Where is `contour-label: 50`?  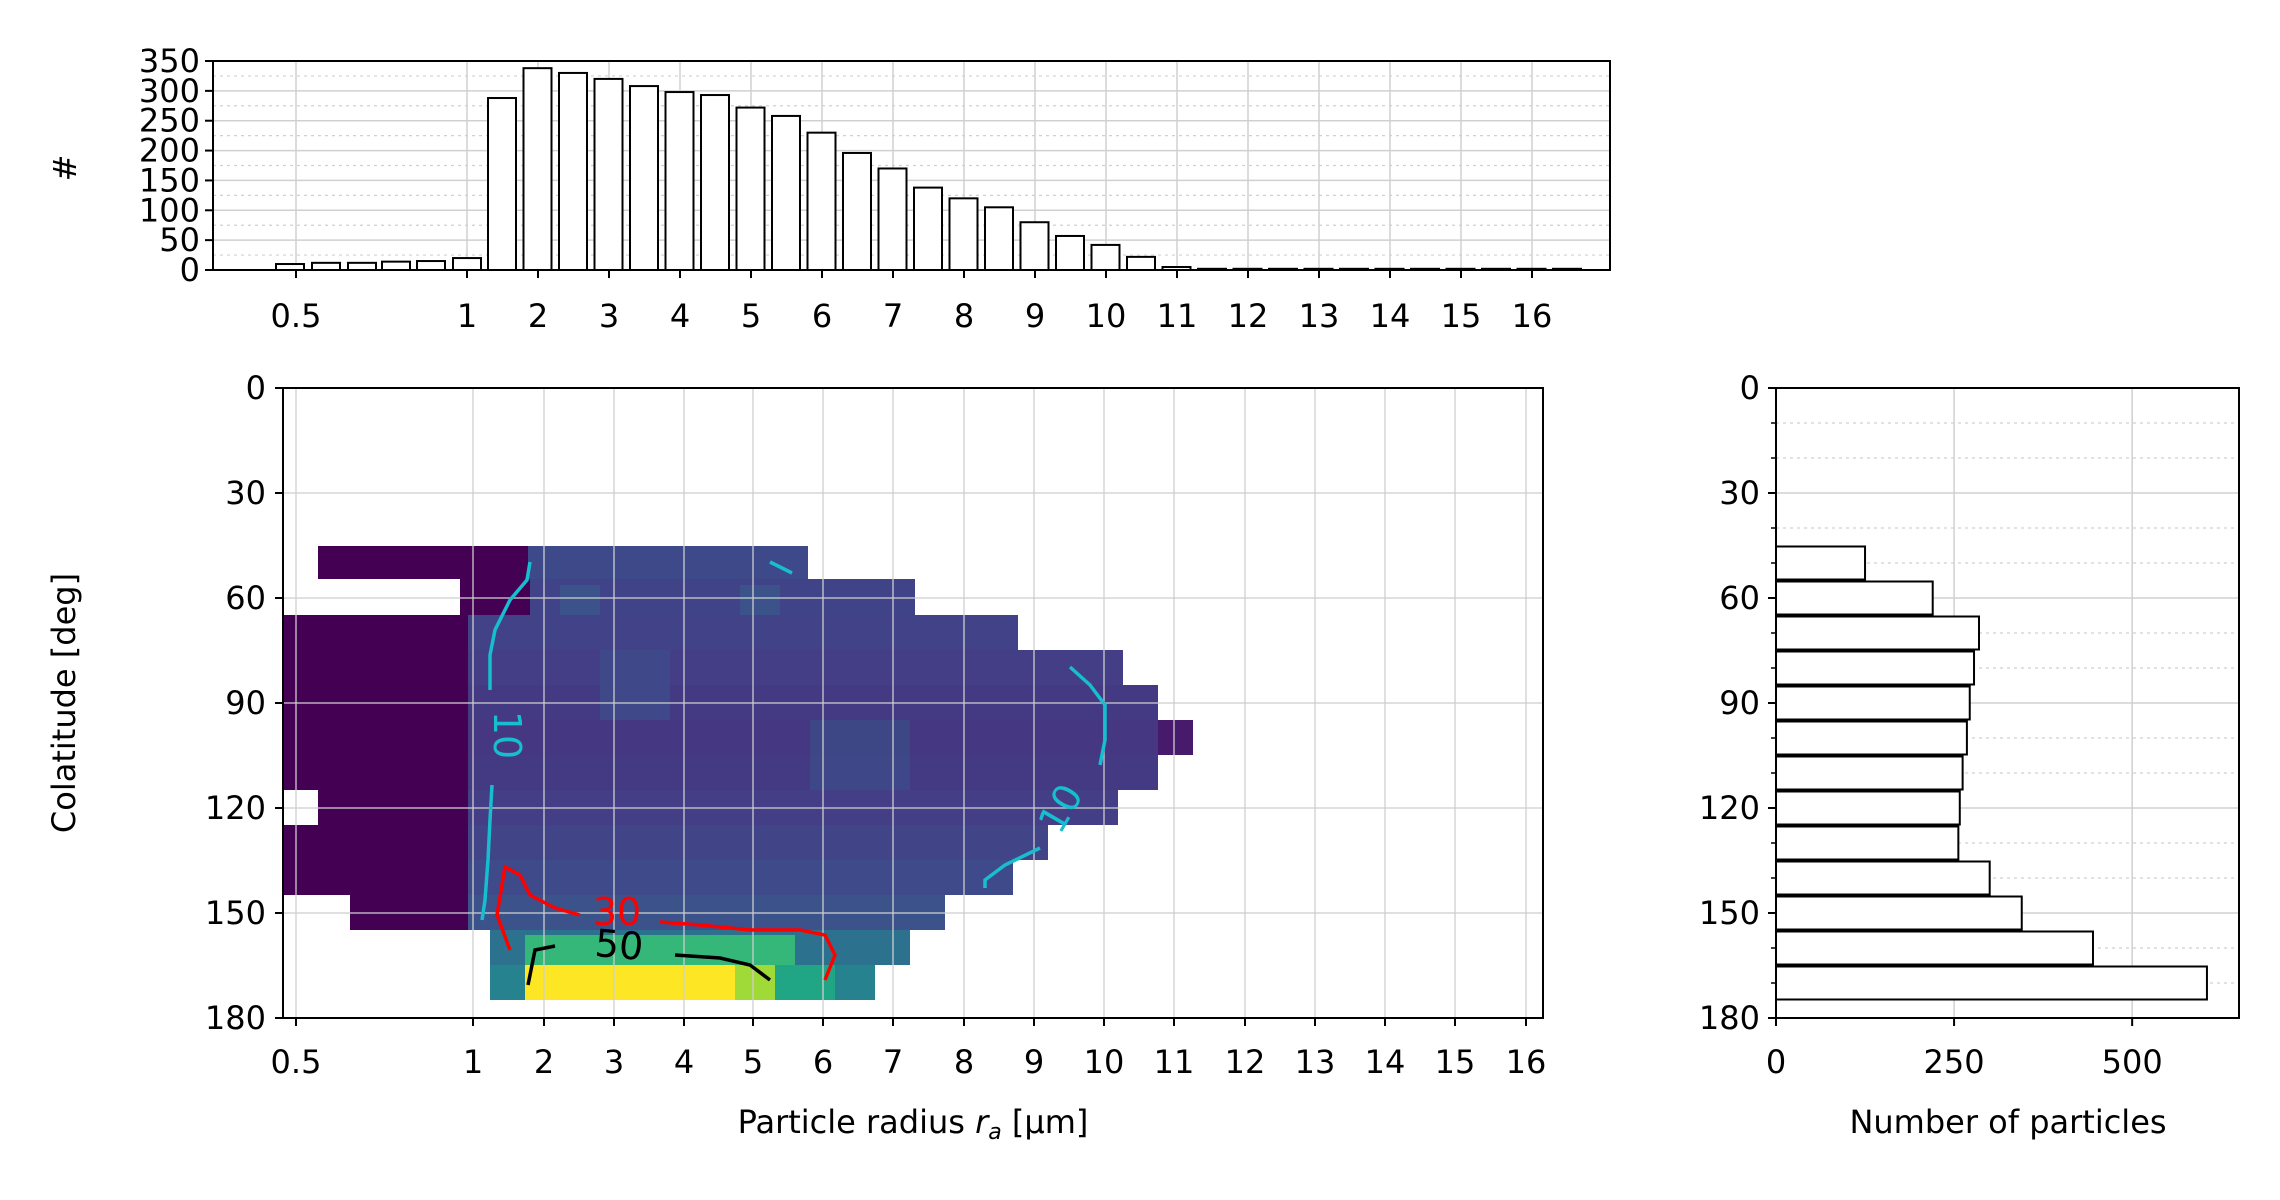 contour-label: 50 is located at coordinates (619, 945).